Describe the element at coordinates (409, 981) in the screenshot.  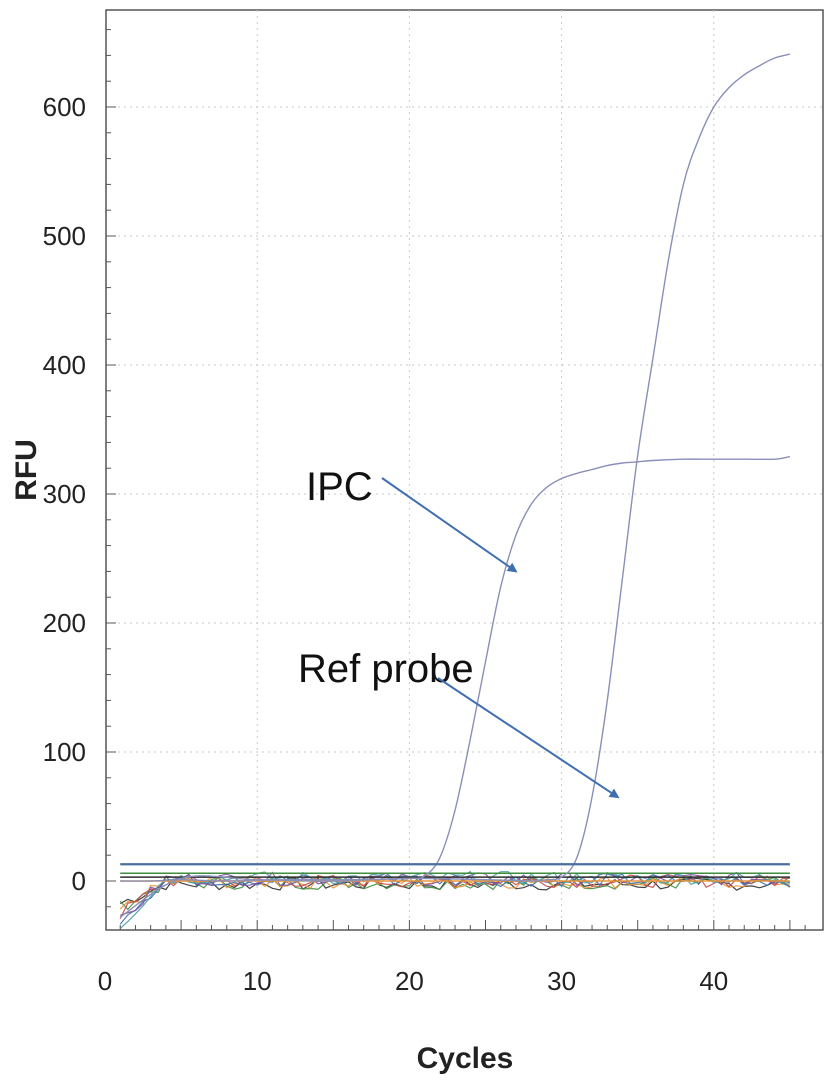
I see `x-tick-label: 20` at that location.